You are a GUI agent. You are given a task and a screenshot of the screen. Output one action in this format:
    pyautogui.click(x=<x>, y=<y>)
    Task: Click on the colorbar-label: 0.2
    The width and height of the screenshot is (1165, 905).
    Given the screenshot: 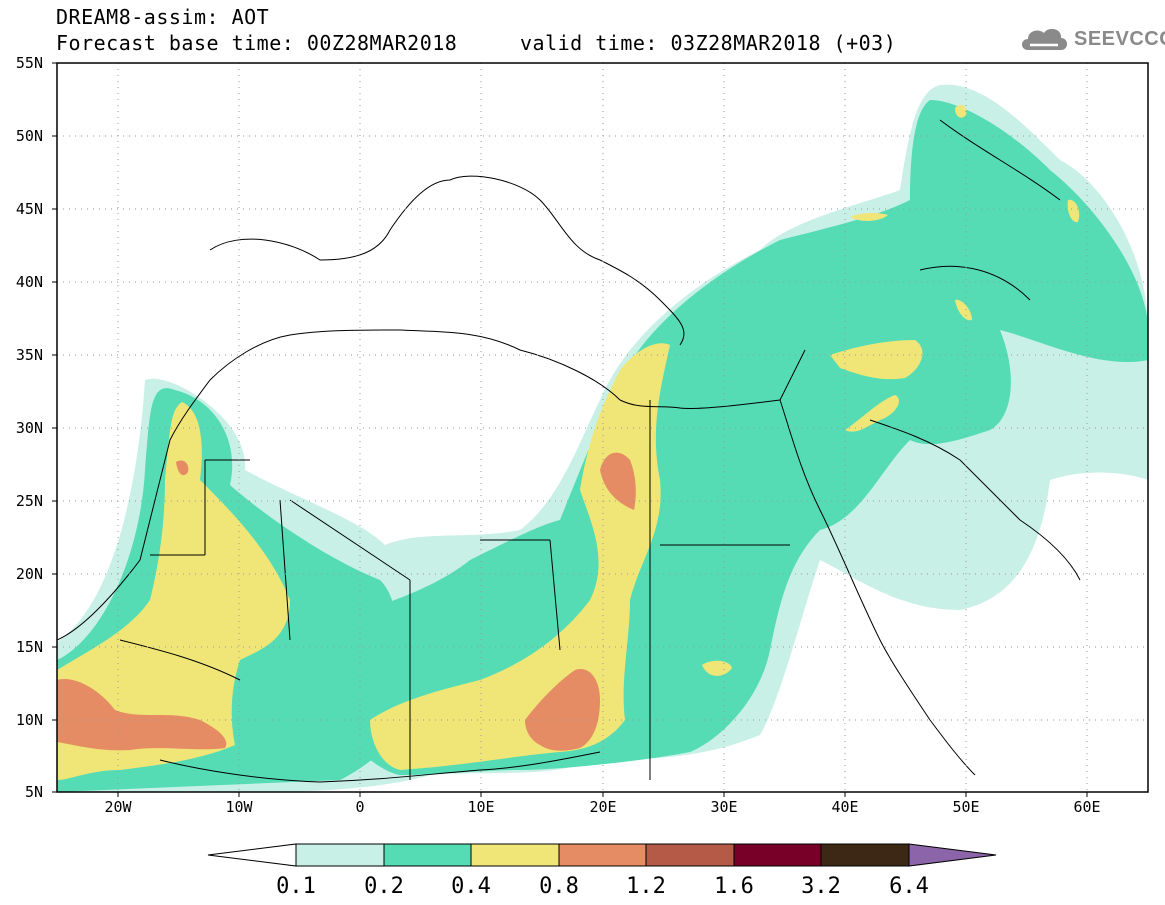 What is the action you would take?
    pyautogui.click(x=384, y=886)
    